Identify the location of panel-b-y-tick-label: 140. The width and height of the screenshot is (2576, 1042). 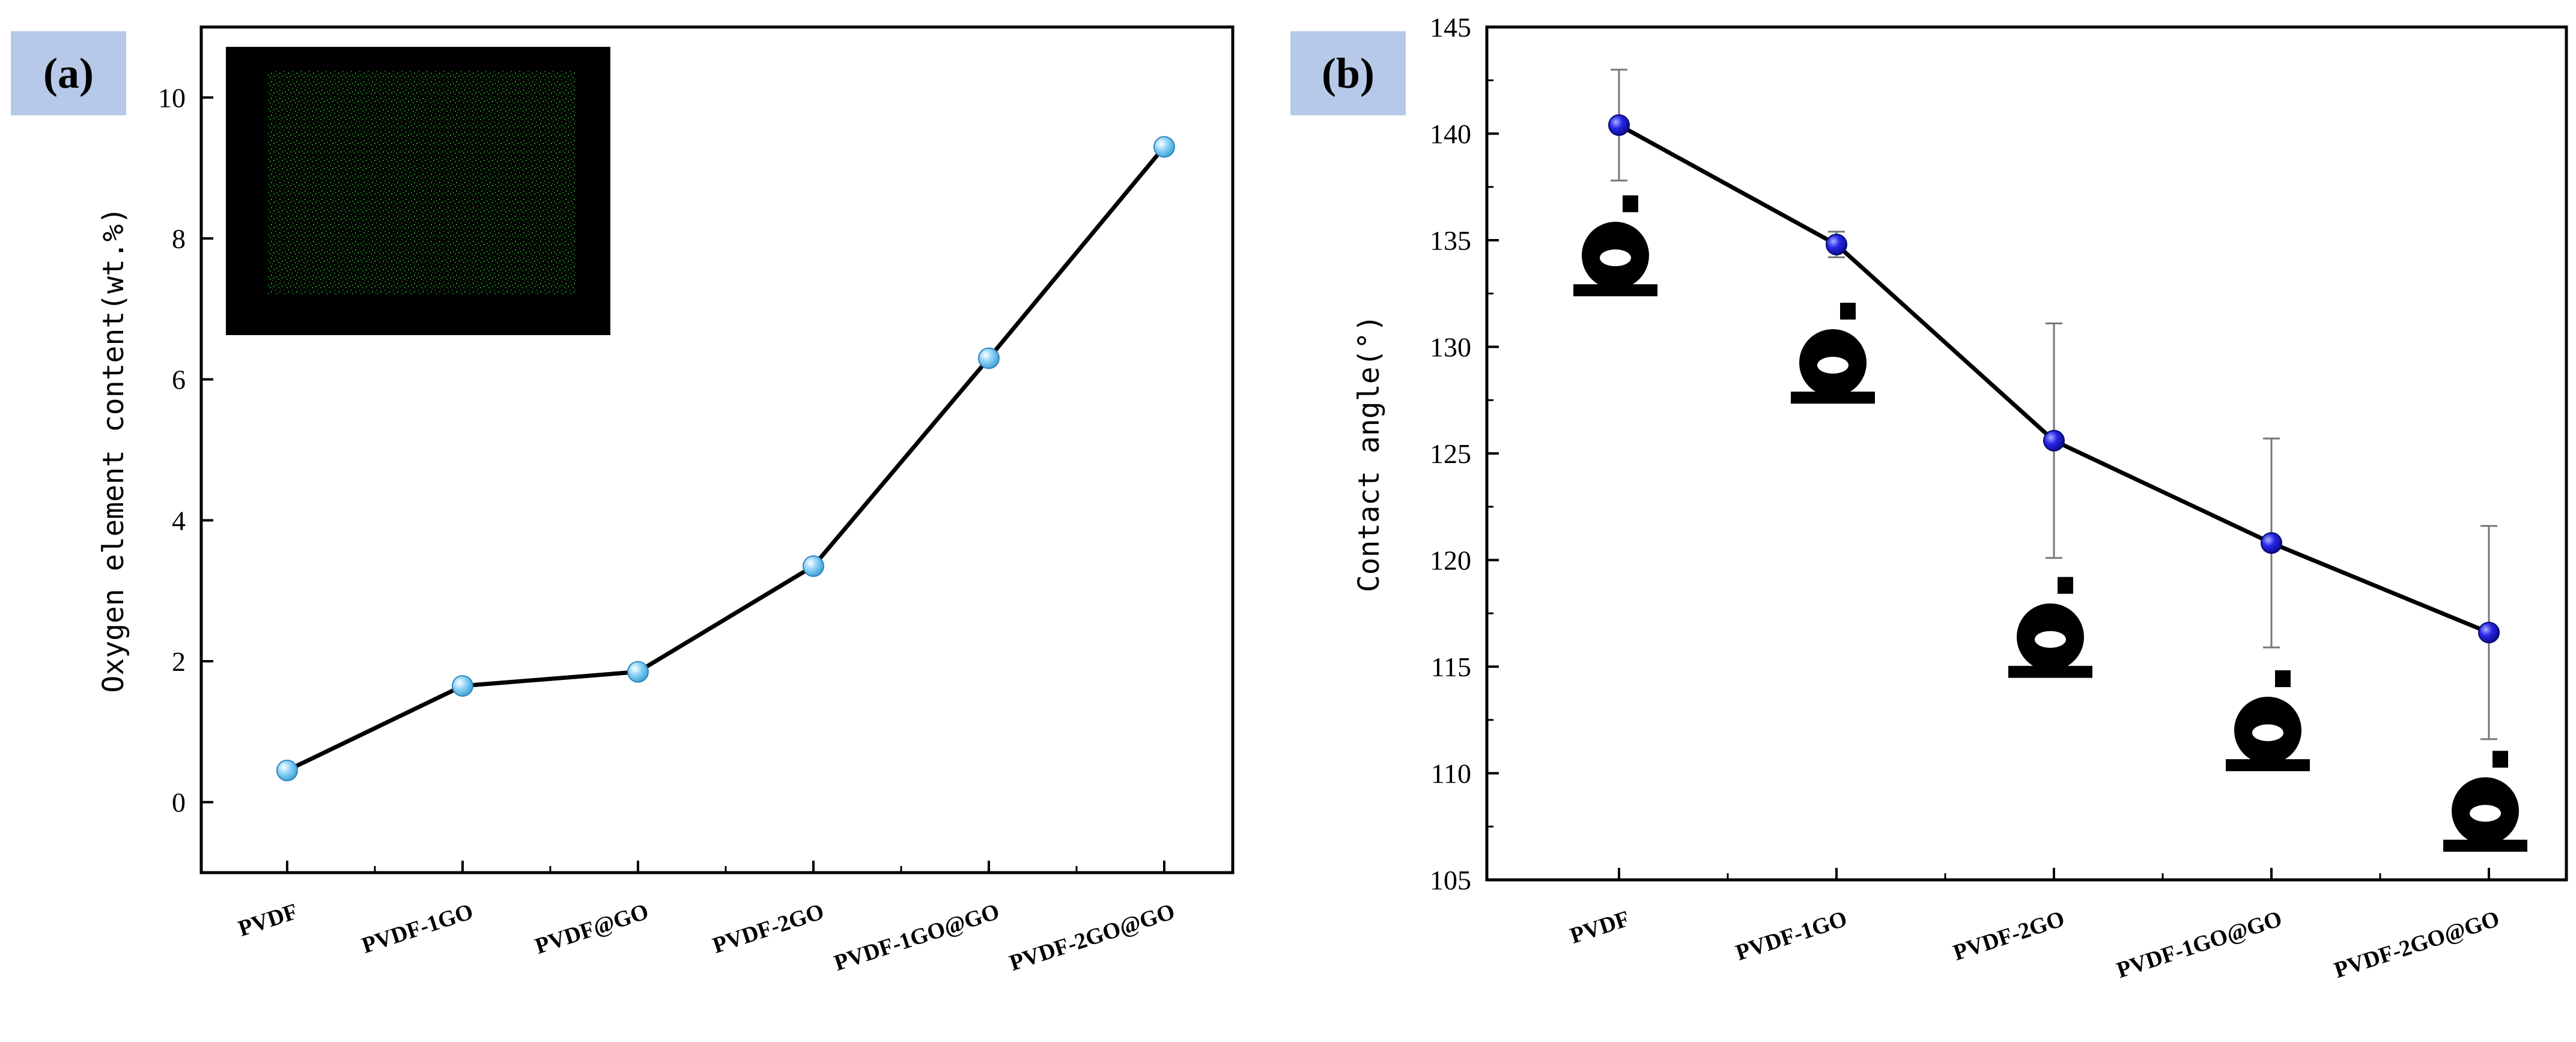
(1450, 134).